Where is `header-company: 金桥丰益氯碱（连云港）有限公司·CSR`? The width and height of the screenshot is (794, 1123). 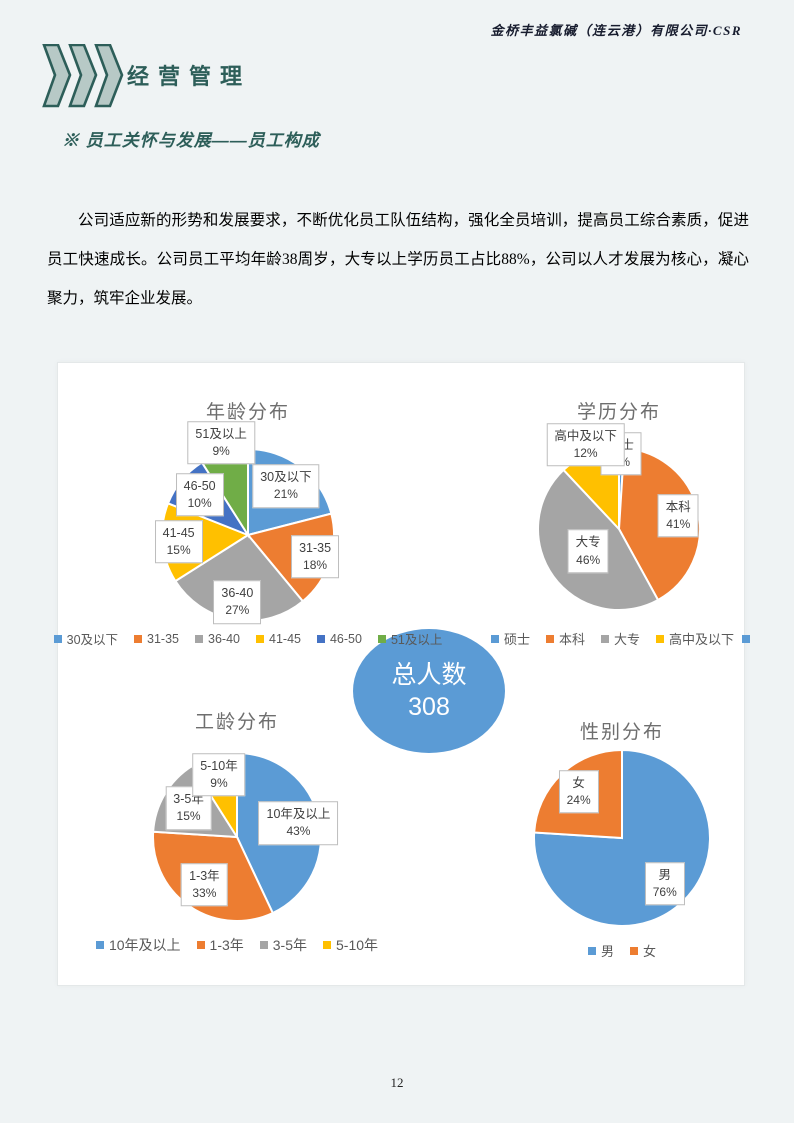
header-company: 金桥丰益氯碱（连云港）有限公司·CSR is located at coordinates (616, 30).